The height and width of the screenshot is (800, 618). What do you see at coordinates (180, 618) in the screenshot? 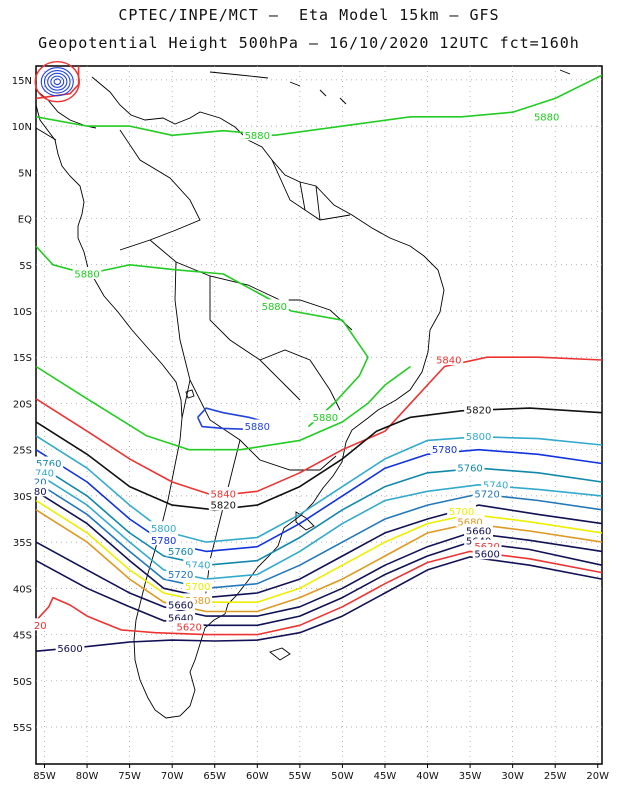
I see `contour-label: 5640` at bounding box center [180, 618].